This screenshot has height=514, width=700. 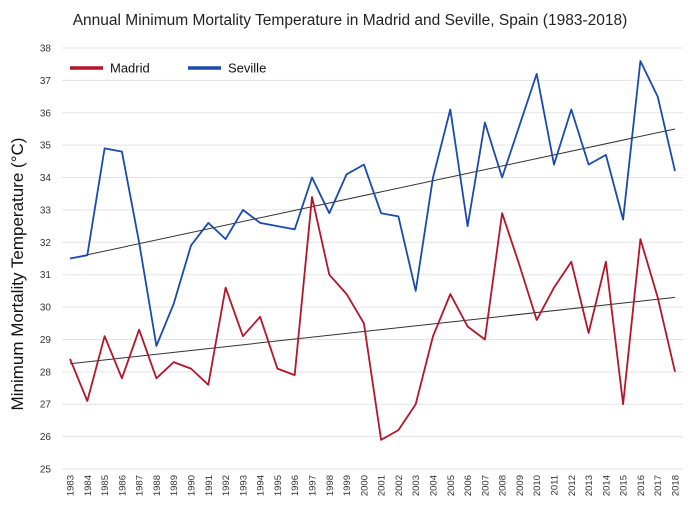 What do you see at coordinates (46, 372) in the screenshot?
I see `y-tick-label: 28` at bounding box center [46, 372].